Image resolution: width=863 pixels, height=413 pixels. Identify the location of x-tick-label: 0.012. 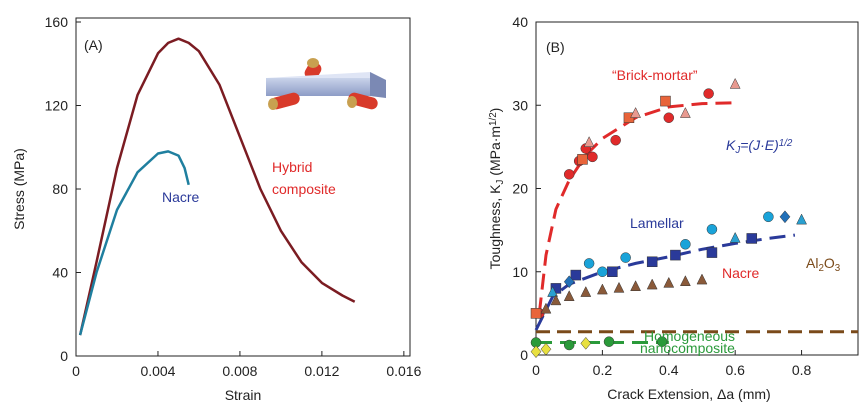
(321, 371).